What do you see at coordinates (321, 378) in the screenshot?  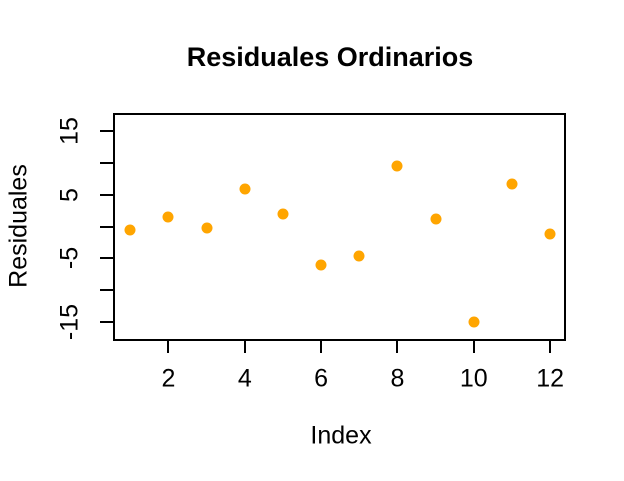 I see `x-tick-label: 6` at bounding box center [321, 378].